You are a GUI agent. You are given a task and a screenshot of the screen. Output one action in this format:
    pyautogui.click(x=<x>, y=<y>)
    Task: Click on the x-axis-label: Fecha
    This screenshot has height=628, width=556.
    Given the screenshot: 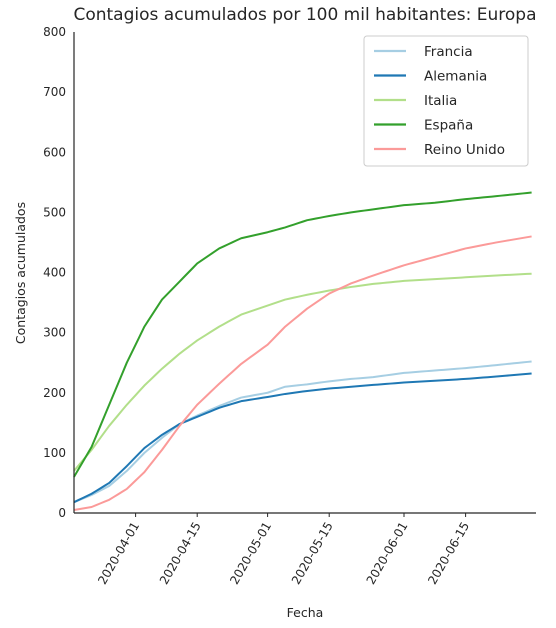 What is the action you would take?
    pyautogui.click(x=305, y=612)
    